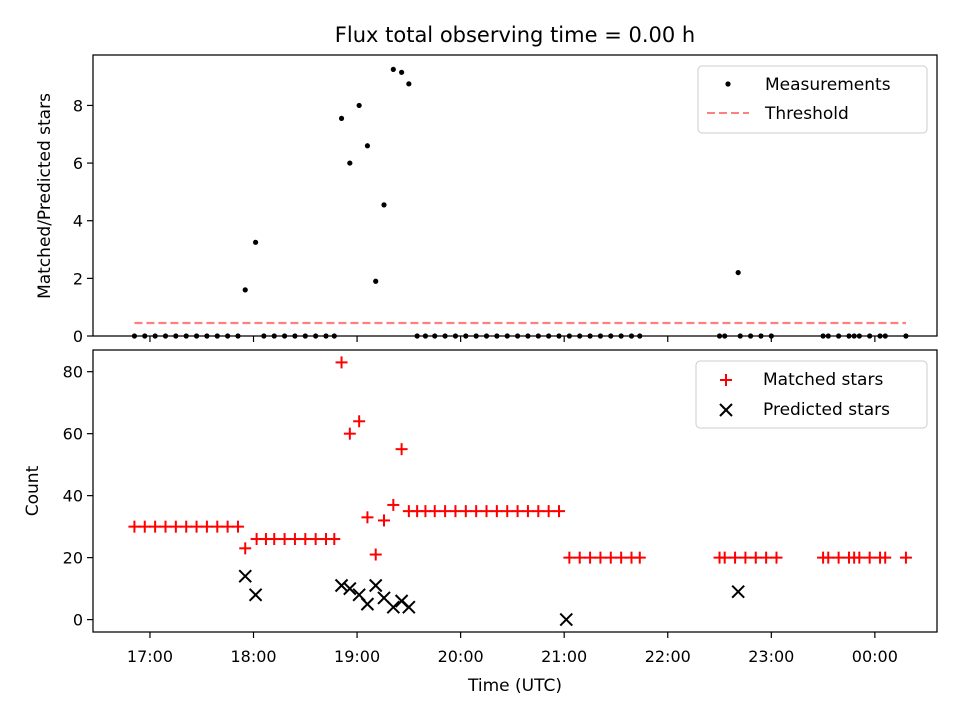 The height and width of the screenshot is (720, 960). Describe the element at coordinates (33, 490) in the screenshot. I see `bottom-y-axis-label: Count` at that location.